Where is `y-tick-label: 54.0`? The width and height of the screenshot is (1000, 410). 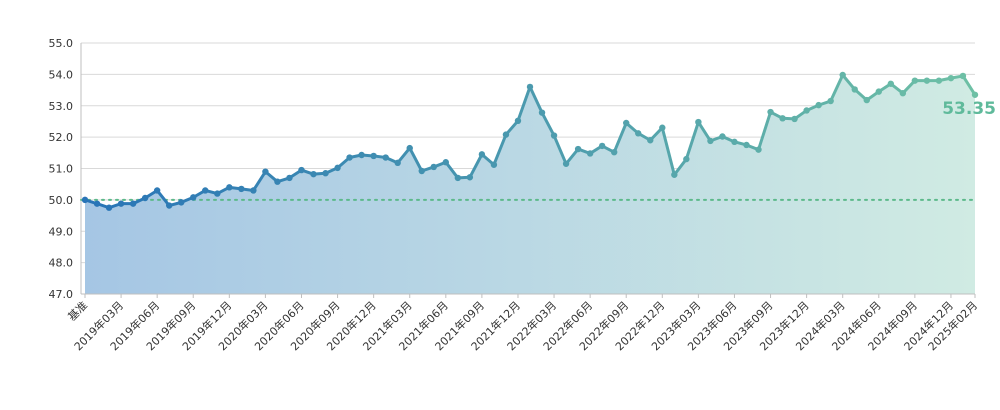 y-tick-label: 54.0 is located at coordinates (61, 74).